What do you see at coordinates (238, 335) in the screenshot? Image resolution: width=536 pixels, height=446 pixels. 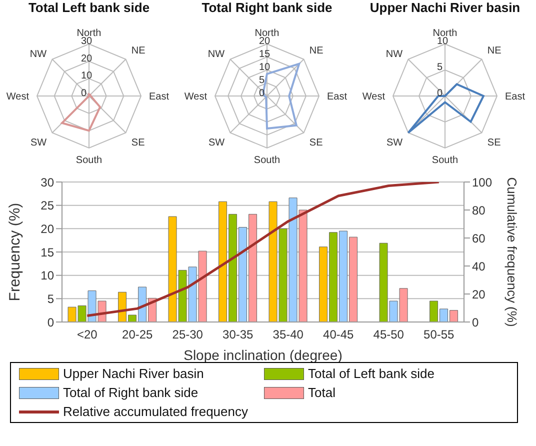 I see `x-tick-label: 30-35` at bounding box center [238, 335].